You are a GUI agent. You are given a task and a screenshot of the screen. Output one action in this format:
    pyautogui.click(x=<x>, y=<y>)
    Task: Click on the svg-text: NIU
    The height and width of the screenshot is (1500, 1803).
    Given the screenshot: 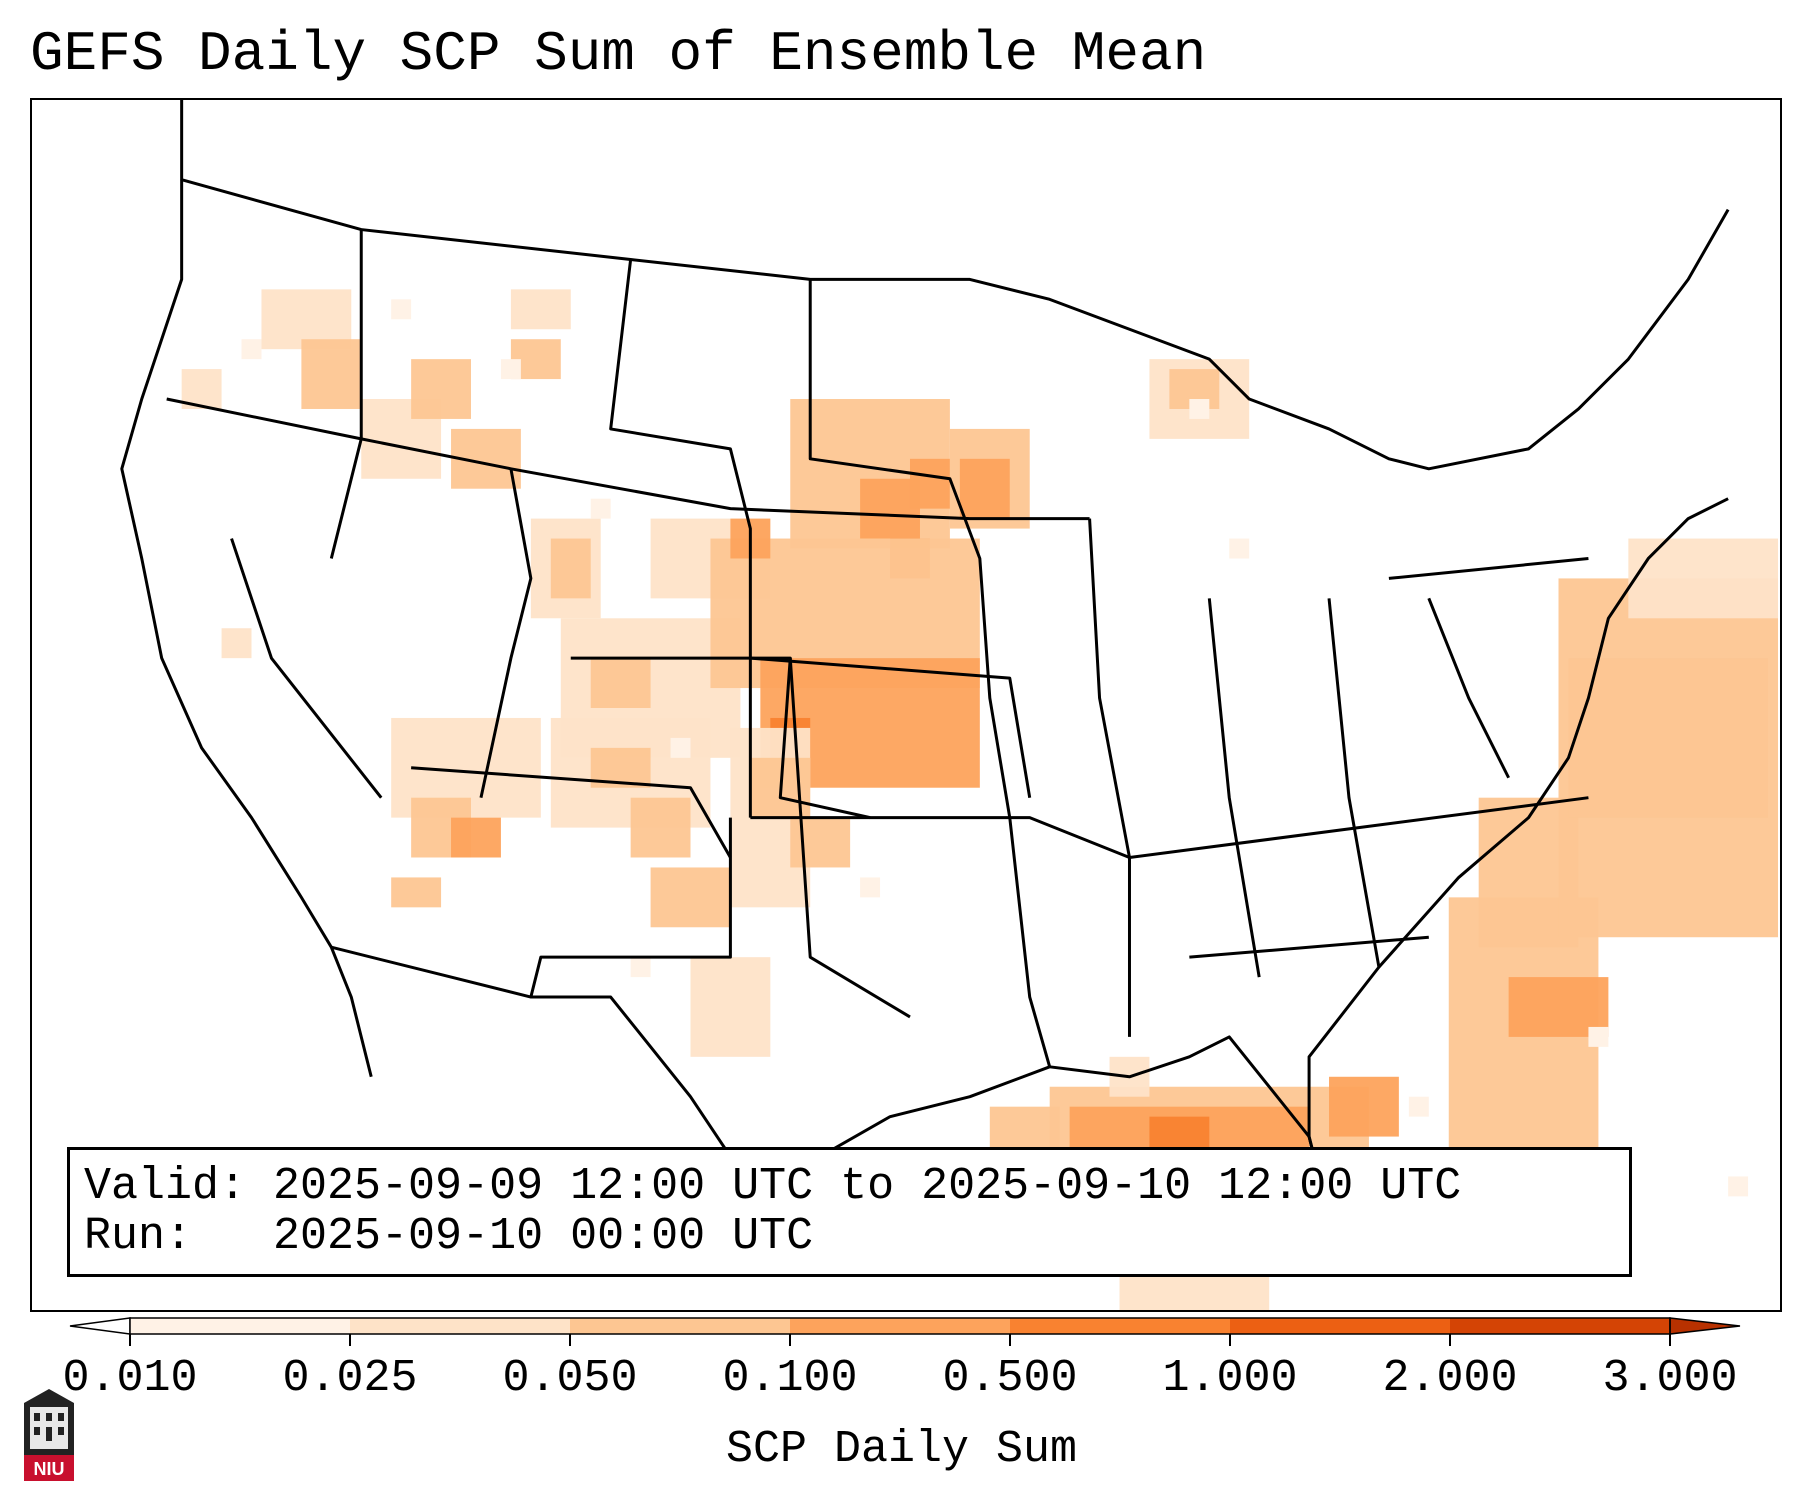 What is the action you would take?
    pyautogui.click(x=49, y=1469)
    